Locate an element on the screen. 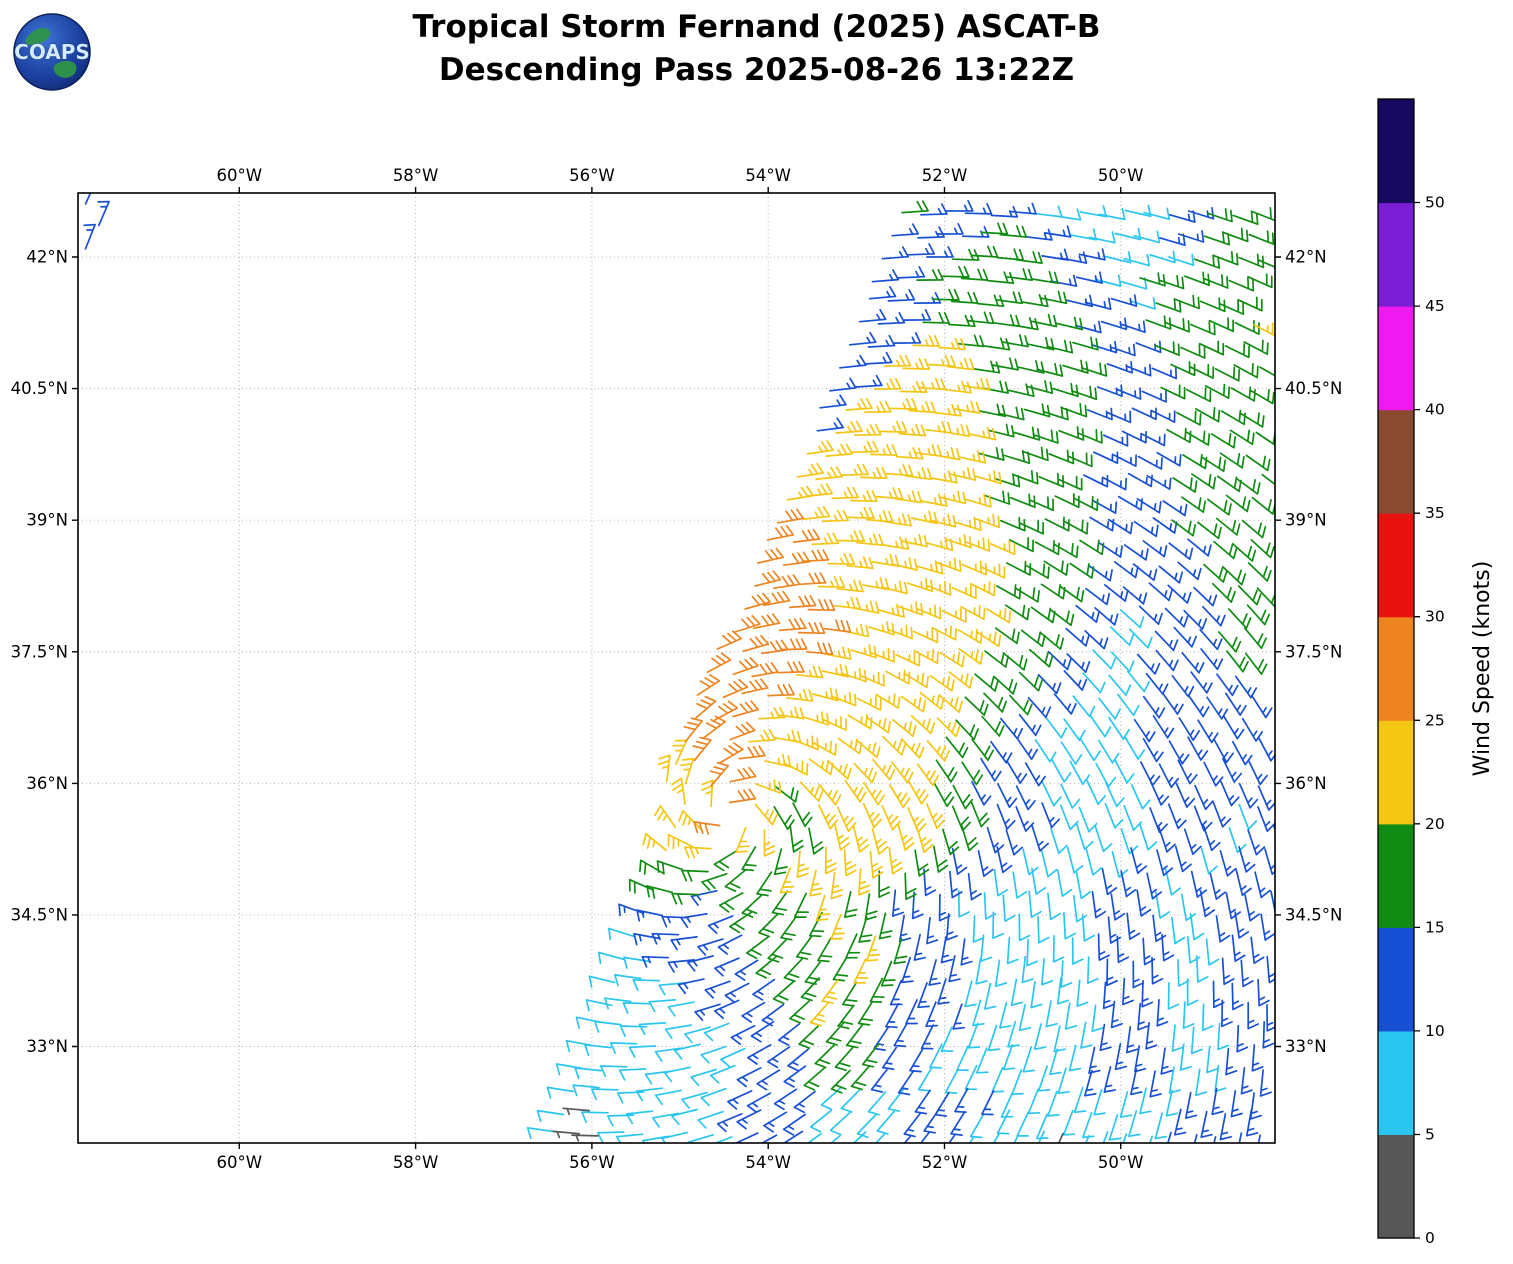 Image resolution: width=1513 pixels, height=1264 pixels. y-tick-label-left: 40.5°N is located at coordinates (39, 388).